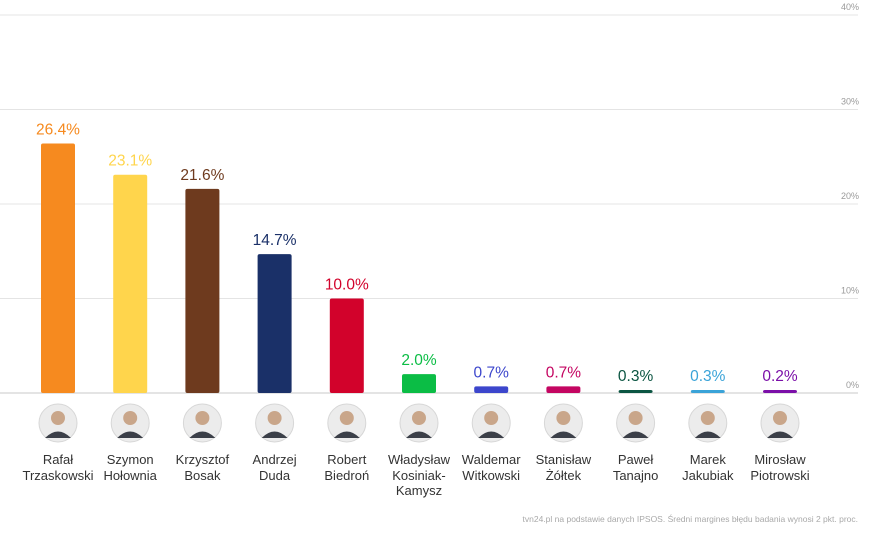 The width and height of the screenshot is (874, 533). I want to click on candidate-name: Szymon Hołownia, so click(130, 467).